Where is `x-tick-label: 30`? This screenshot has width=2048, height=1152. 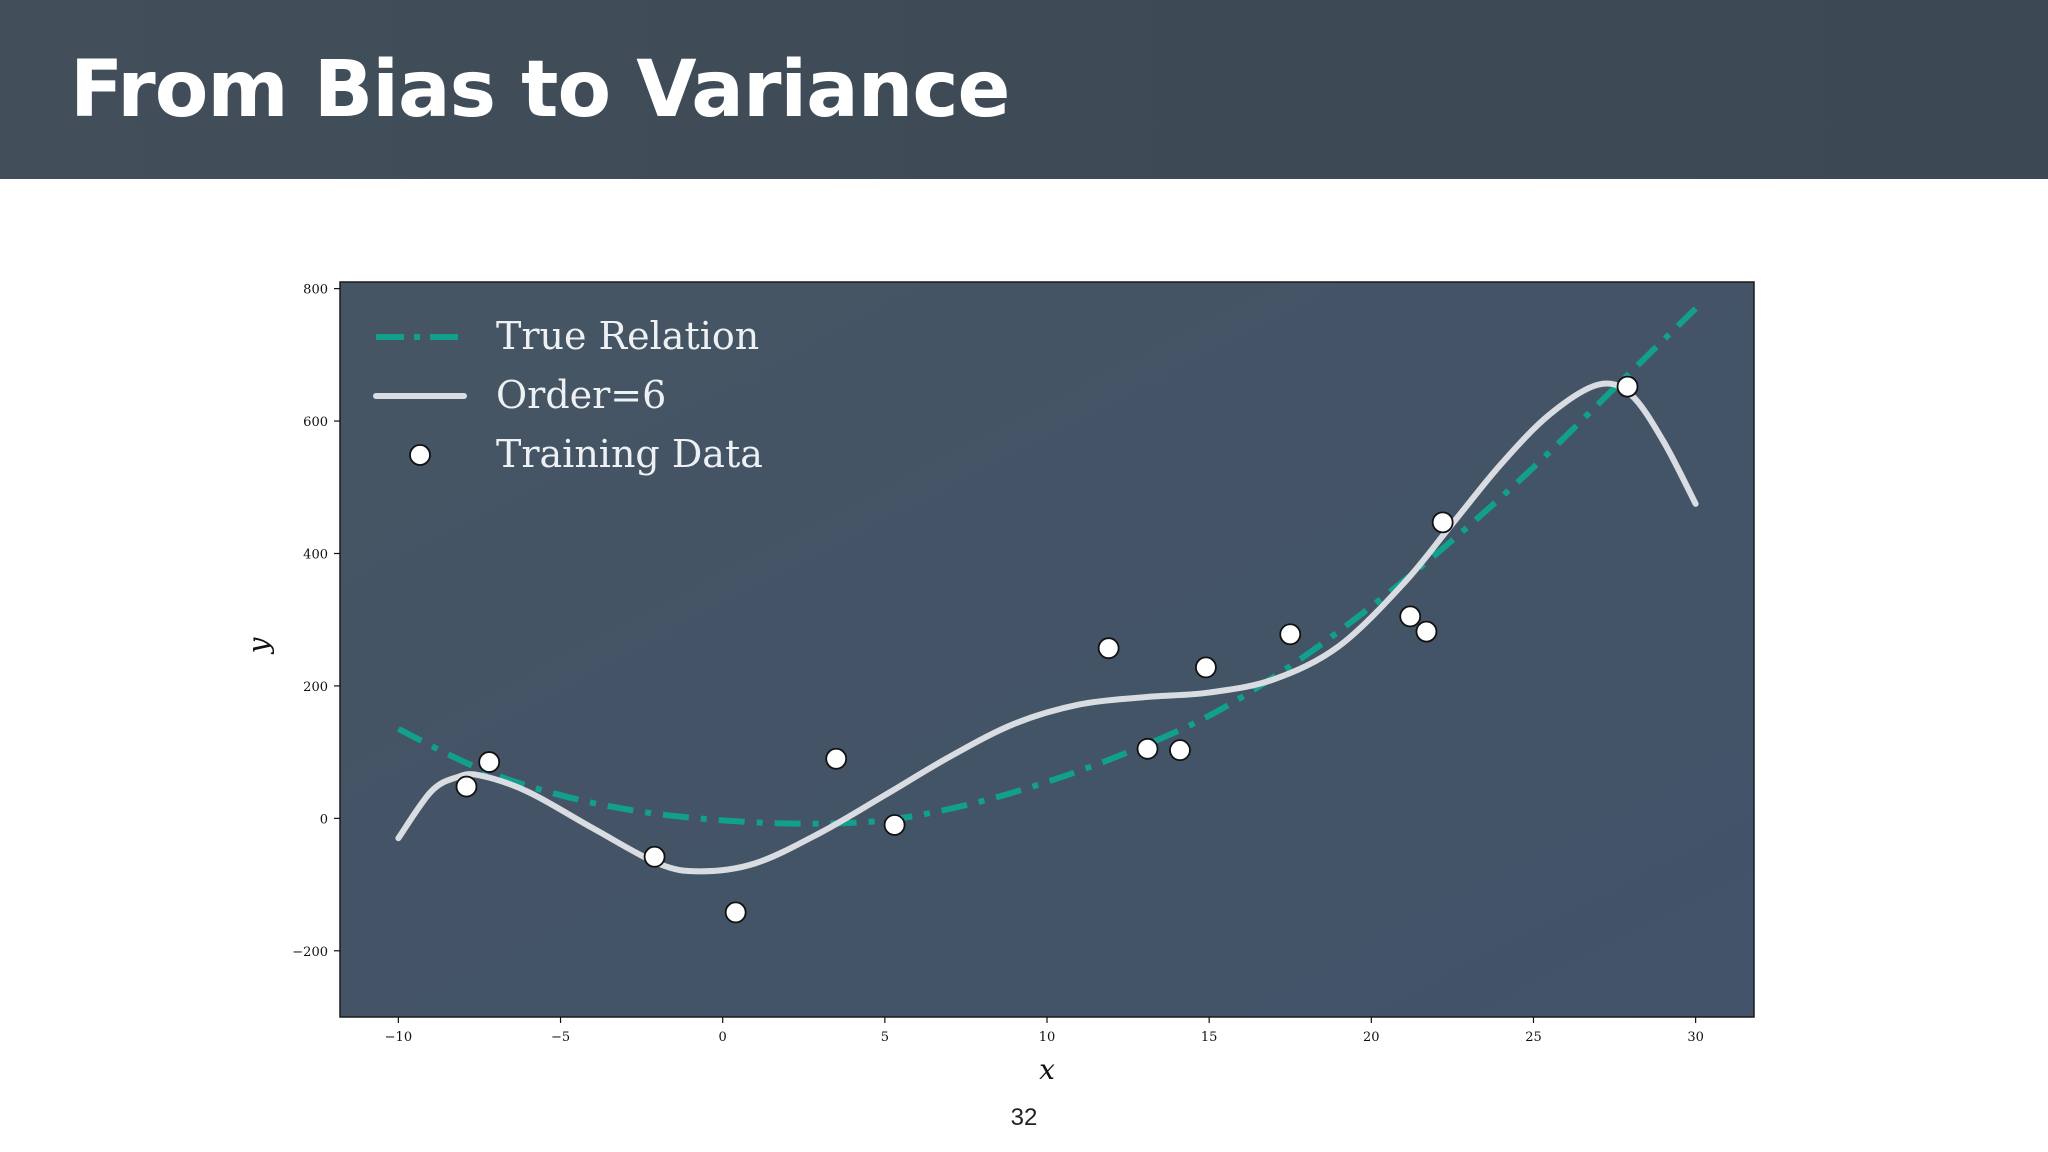 x-tick-label: 30 is located at coordinates (1695, 1037).